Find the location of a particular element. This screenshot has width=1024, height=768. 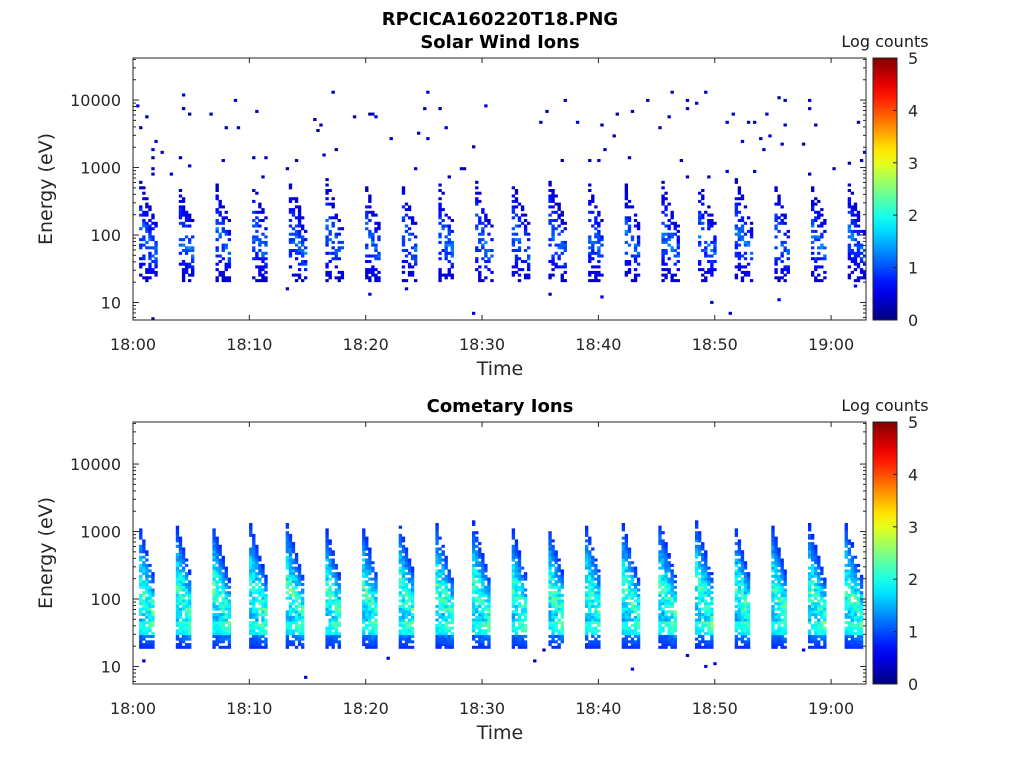

x-tick-label: 18:10 is located at coordinates (249, 708).